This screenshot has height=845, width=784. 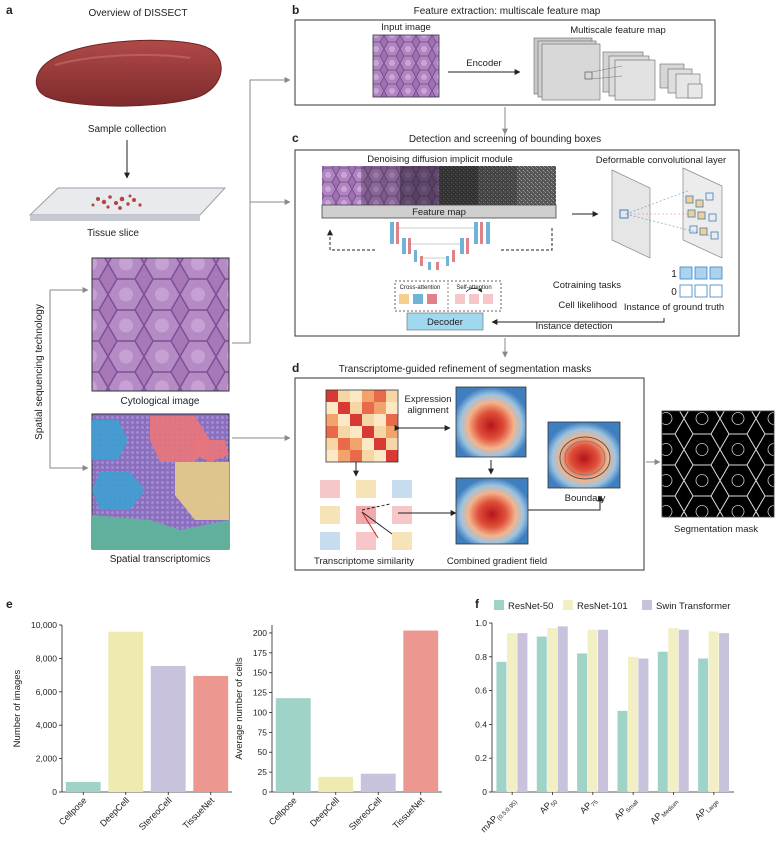 I want to click on y-tick-label: 0.6, so click(x=481, y=691).